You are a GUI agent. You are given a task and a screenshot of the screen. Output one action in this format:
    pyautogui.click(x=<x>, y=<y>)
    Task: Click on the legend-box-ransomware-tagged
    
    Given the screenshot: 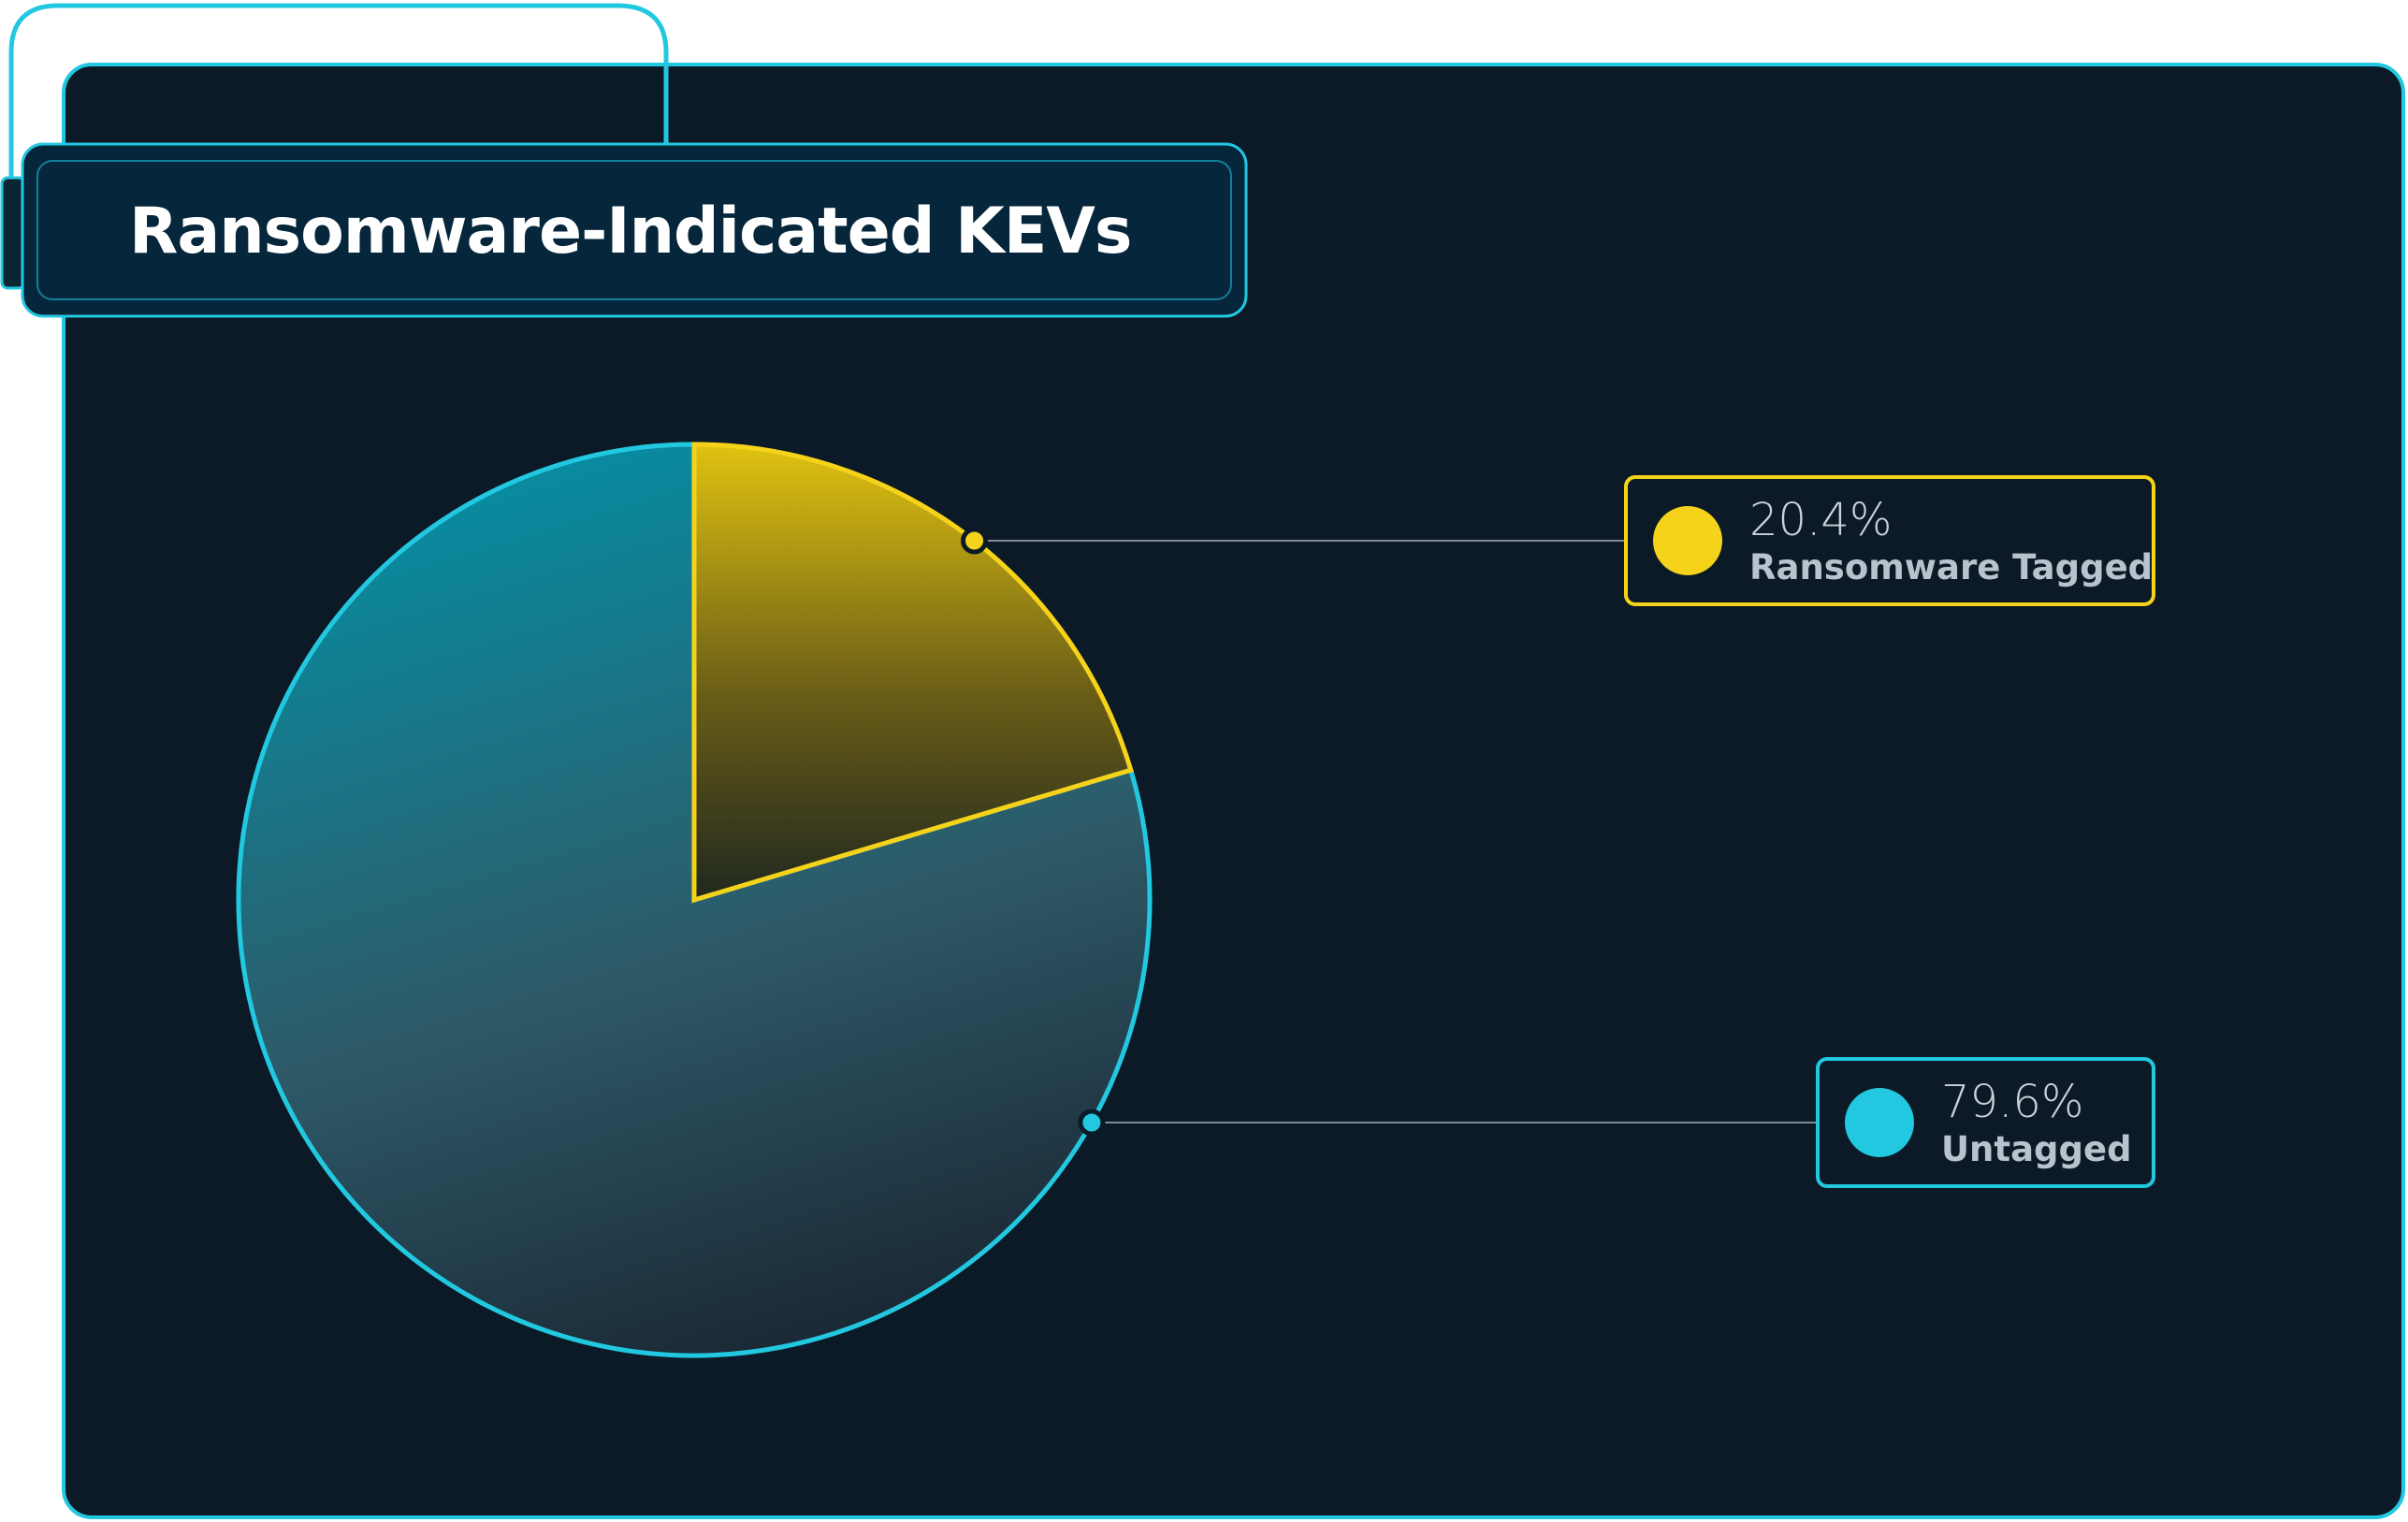 What is the action you would take?
    pyautogui.click(x=1890, y=540)
    